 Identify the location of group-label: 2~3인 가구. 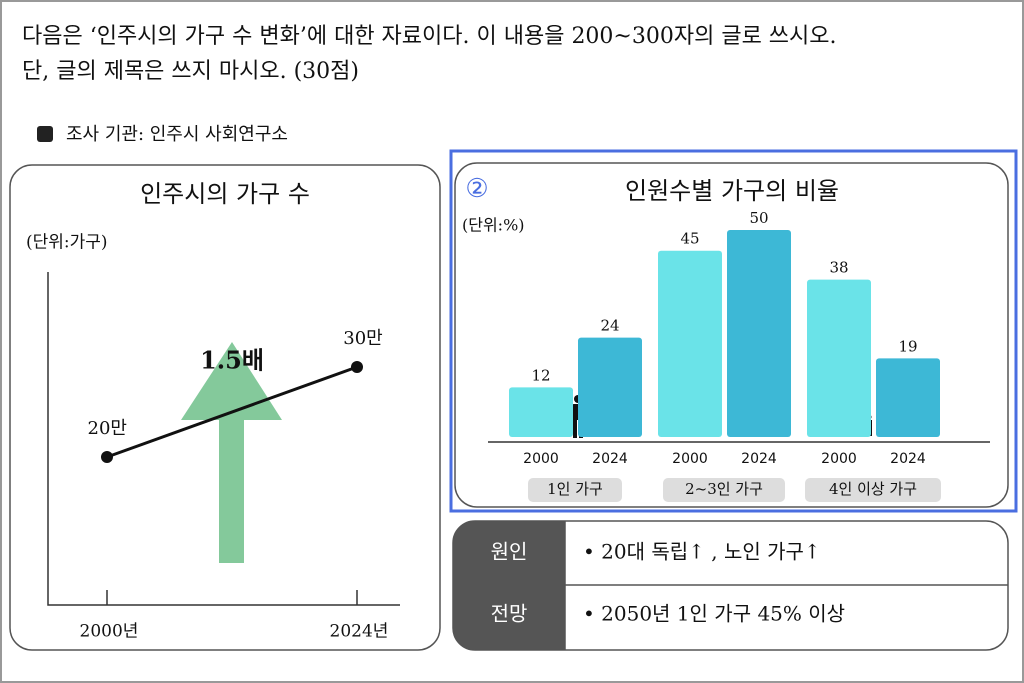
(724, 489).